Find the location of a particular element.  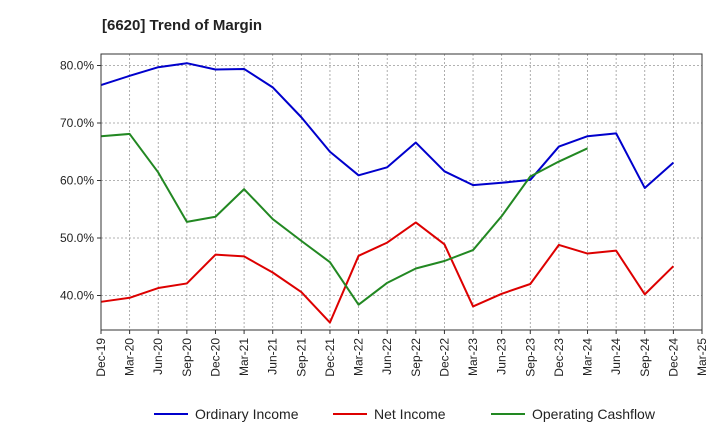

x-tick-label: Dec-22 is located at coordinates (444, 357).